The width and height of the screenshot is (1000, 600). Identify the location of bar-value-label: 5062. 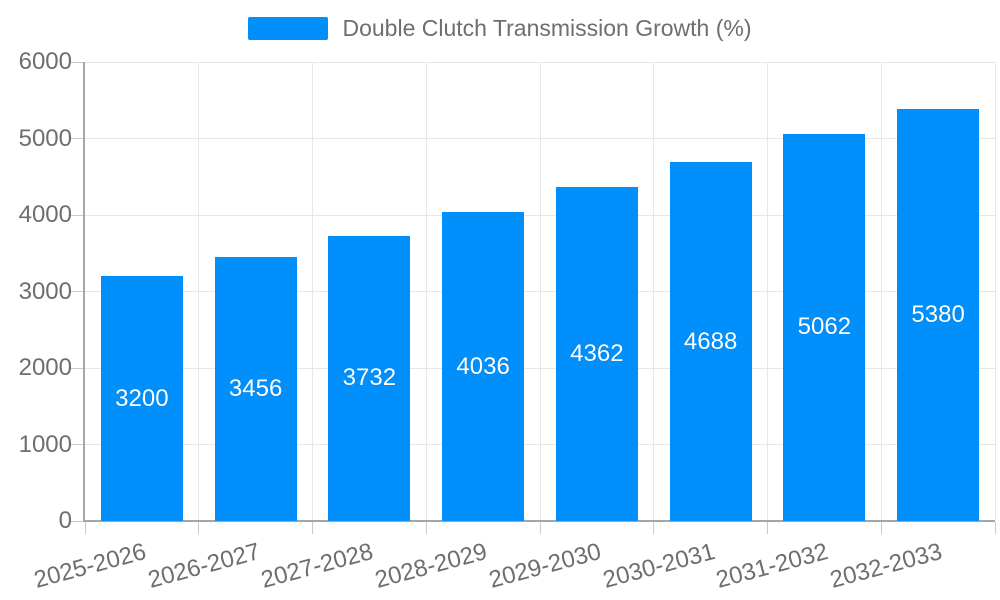
(824, 327).